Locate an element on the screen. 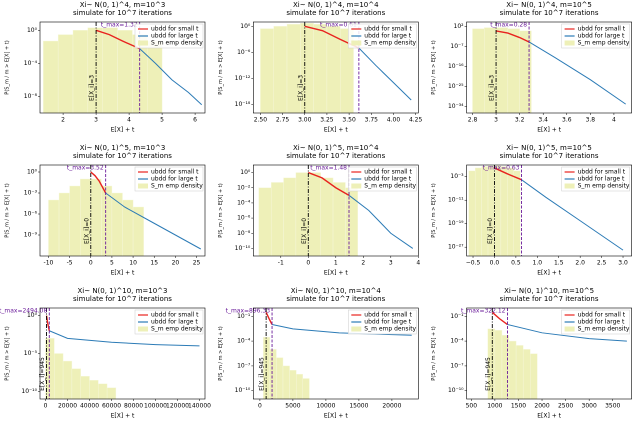 The image size is (640, 429). x-tick-label: 1.0 is located at coordinates (538, 263).